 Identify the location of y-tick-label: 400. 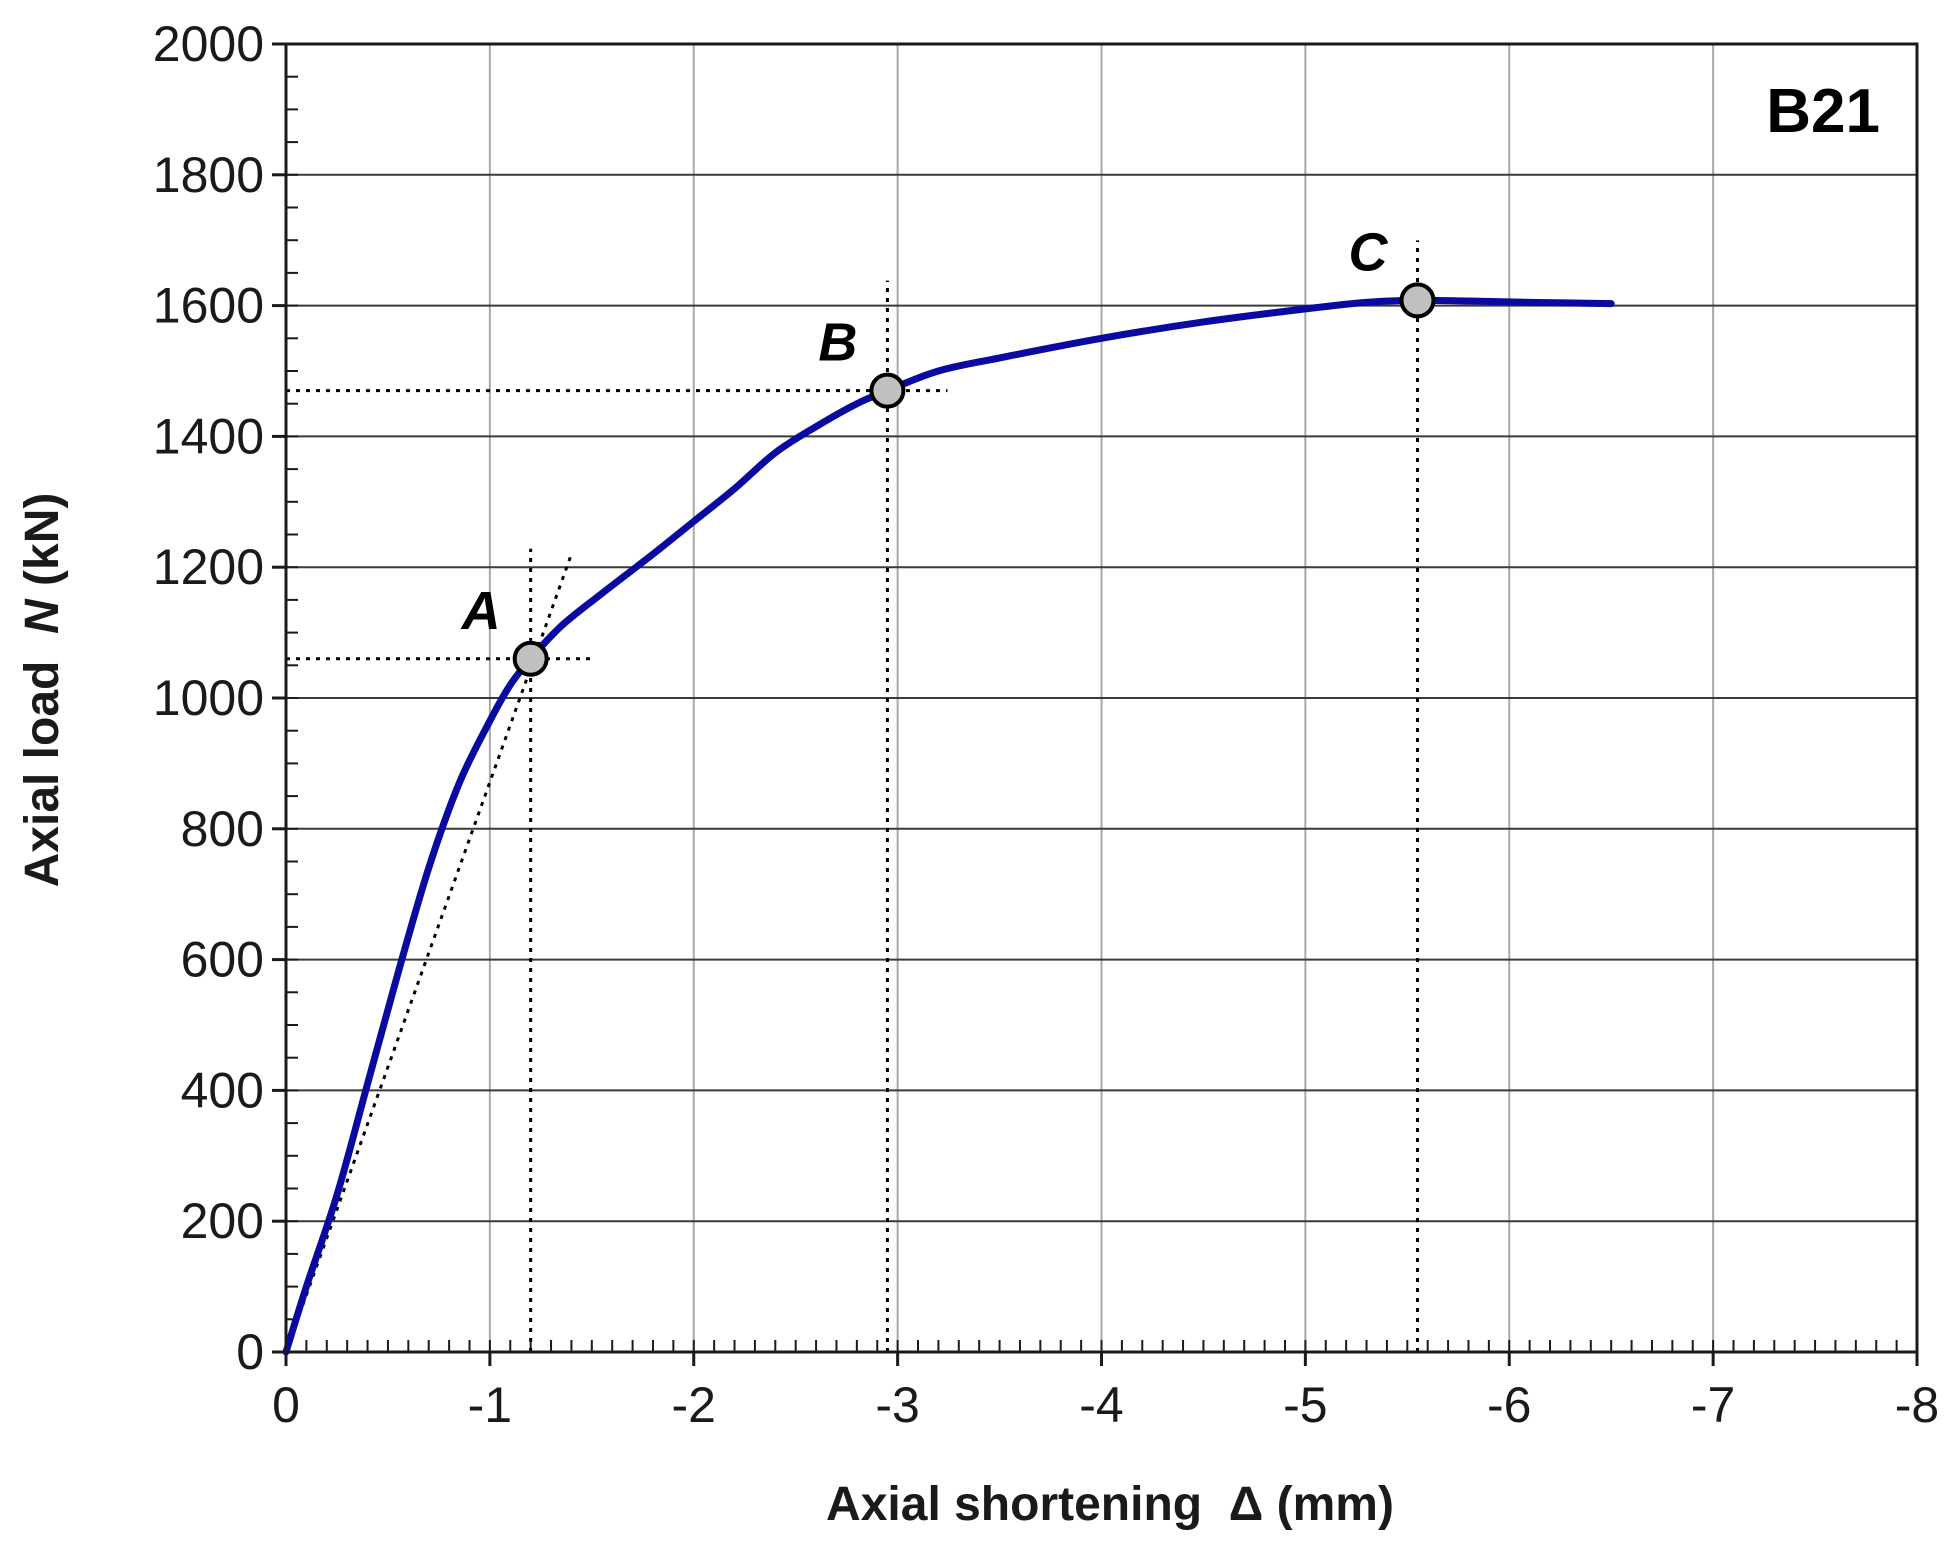
(222, 1090).